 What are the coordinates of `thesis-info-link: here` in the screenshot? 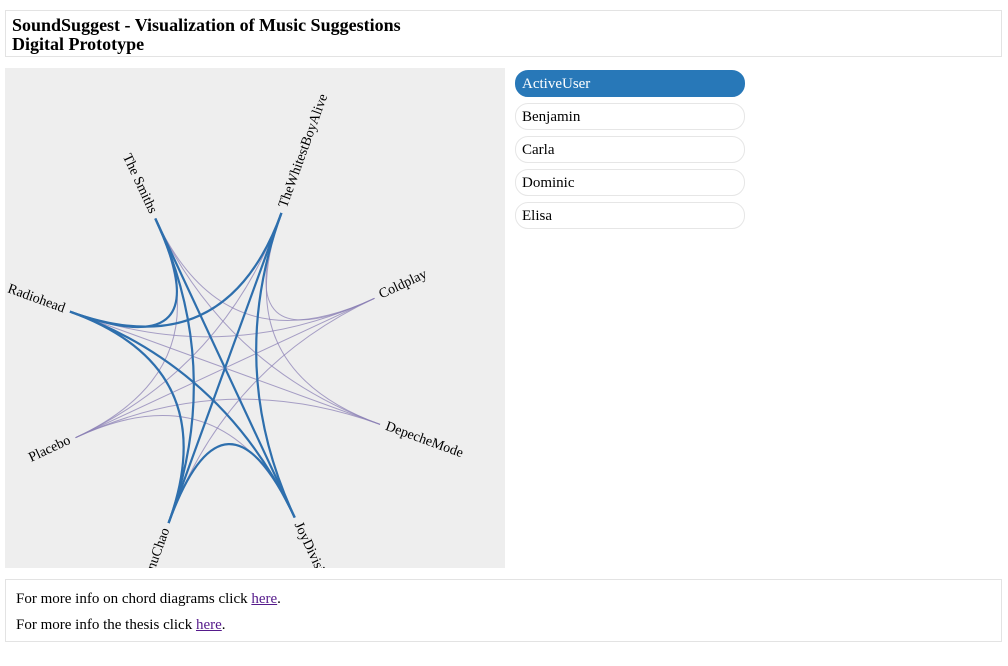 It's located at (208, 625).